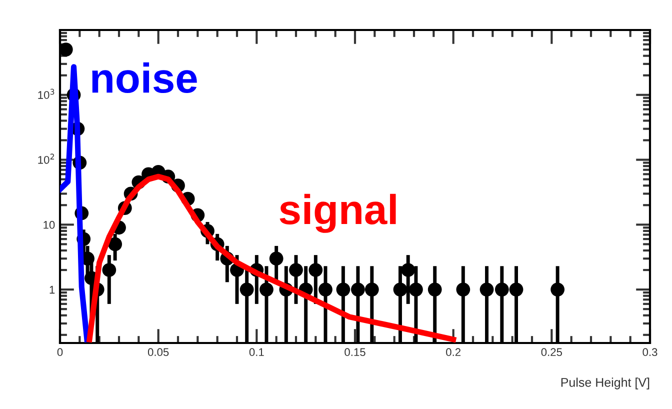  What do you see at coordinates (46, 93) in the screenshot?
I see `y-tick-label: 10$^{3}$` at bounding box center [46, 93].